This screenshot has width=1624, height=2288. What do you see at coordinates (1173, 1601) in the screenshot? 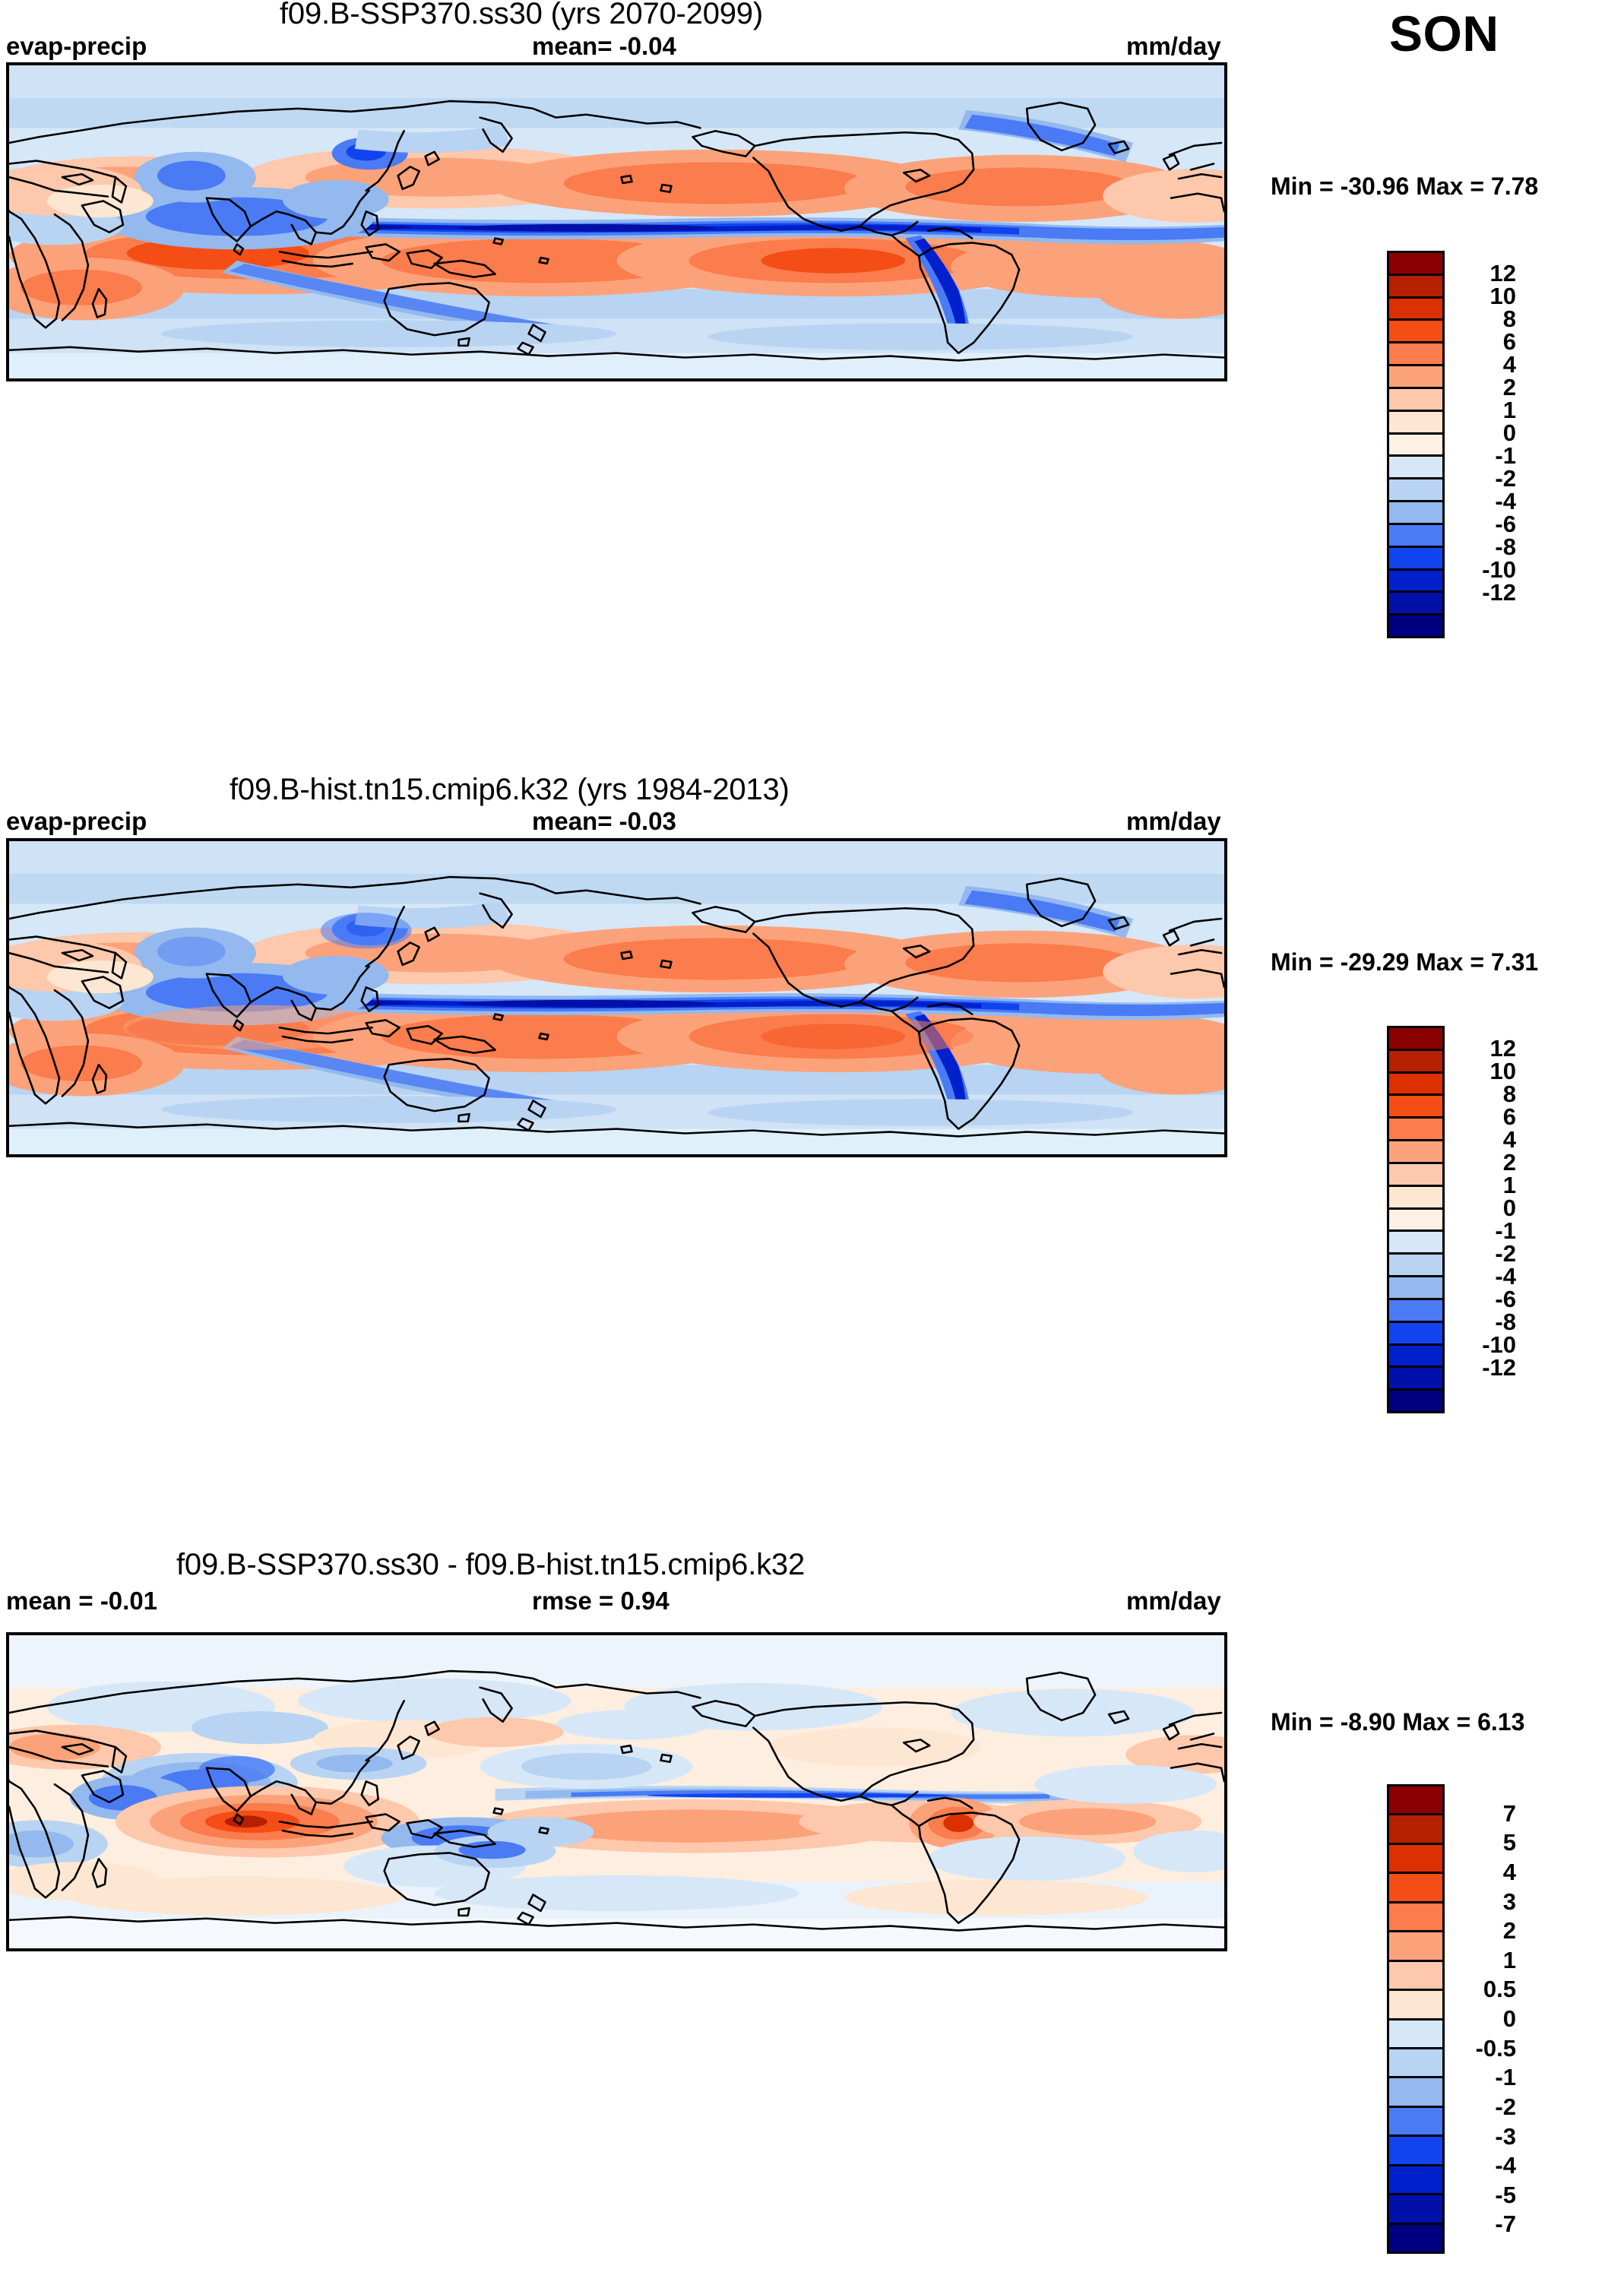
I see `panel-3-units-label: mm/day` at bounding box center [1173, 1601].